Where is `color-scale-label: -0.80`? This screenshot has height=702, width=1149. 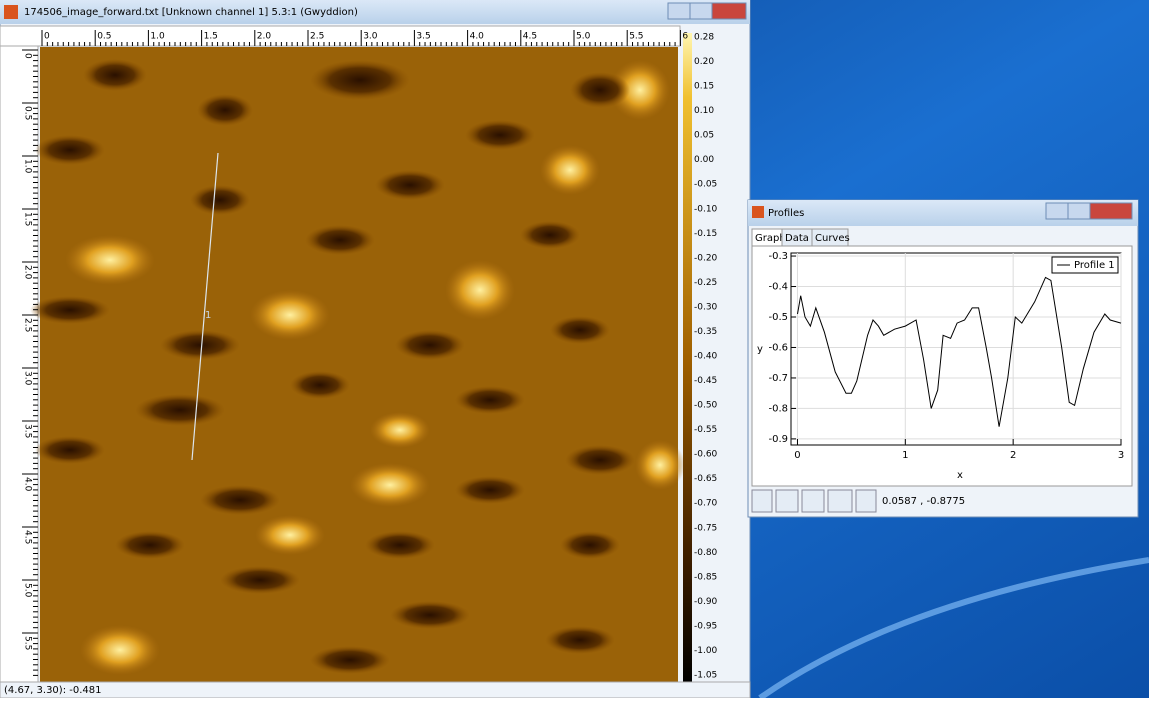 color-scale-label: -0.80 is located at coordinates (706, 553).